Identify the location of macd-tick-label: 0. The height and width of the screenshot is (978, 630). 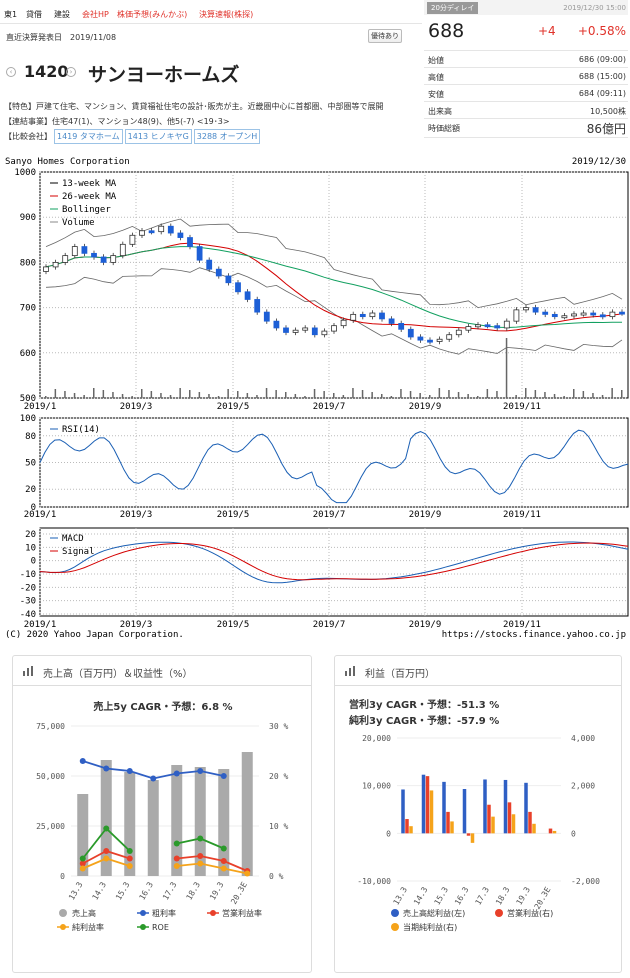
(33, 562).